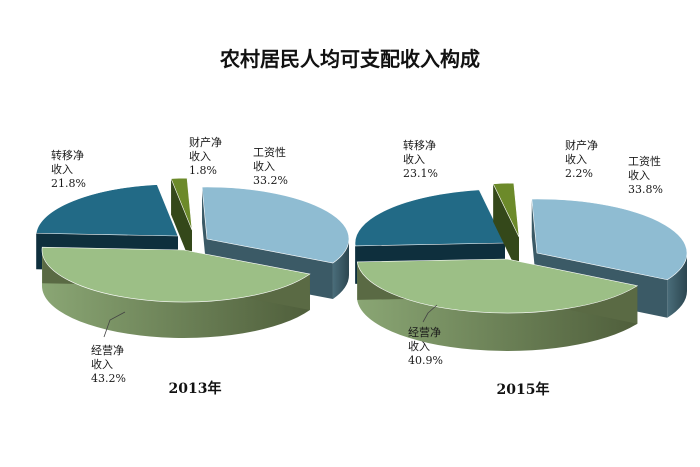 This screenshot has width=700, height=467. What do you see at coordinates (195, 388) in the screenshot?
I see `year-label-2013: 2013年` at bounding box center [195, 388].